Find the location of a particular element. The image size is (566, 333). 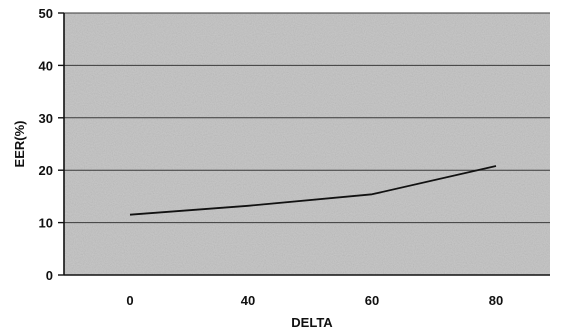

y-tick-label: 20 is located at coordinates (46, 170).